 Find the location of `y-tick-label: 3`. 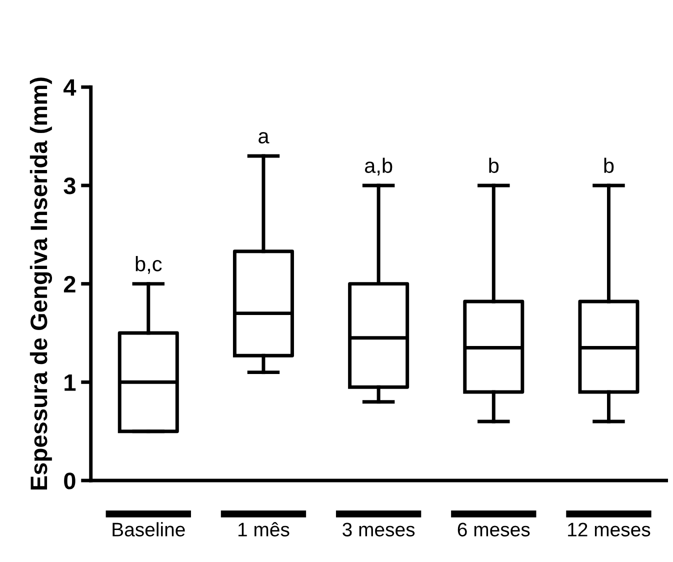

y-tick-label: 3 is located at coordinates (70, 186).